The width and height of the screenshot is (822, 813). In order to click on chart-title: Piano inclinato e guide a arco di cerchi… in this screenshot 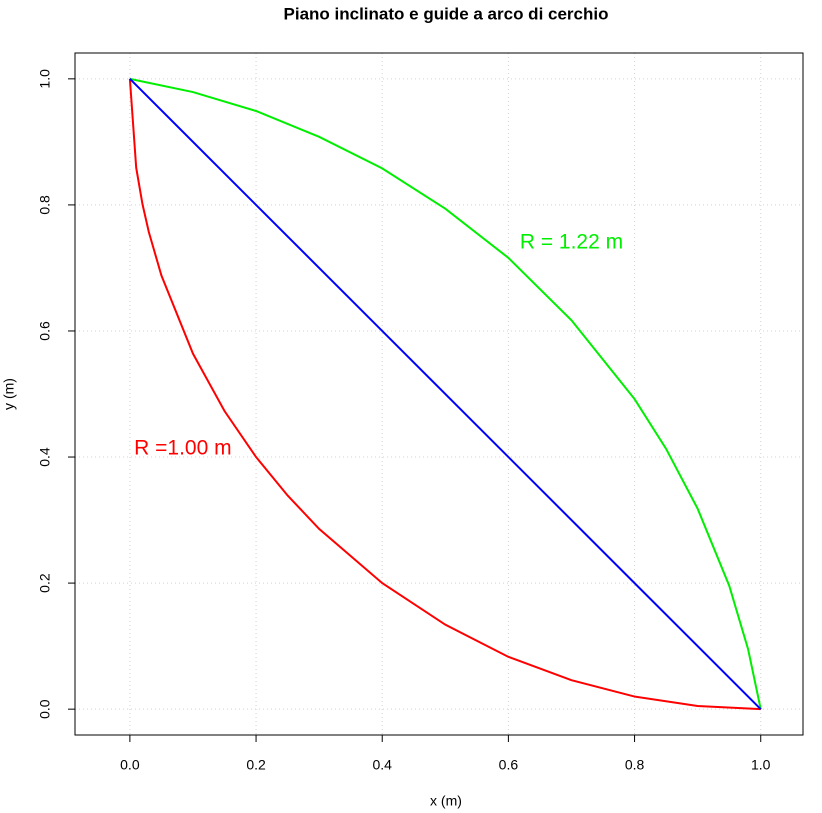, I will do `click(446, 13)`.